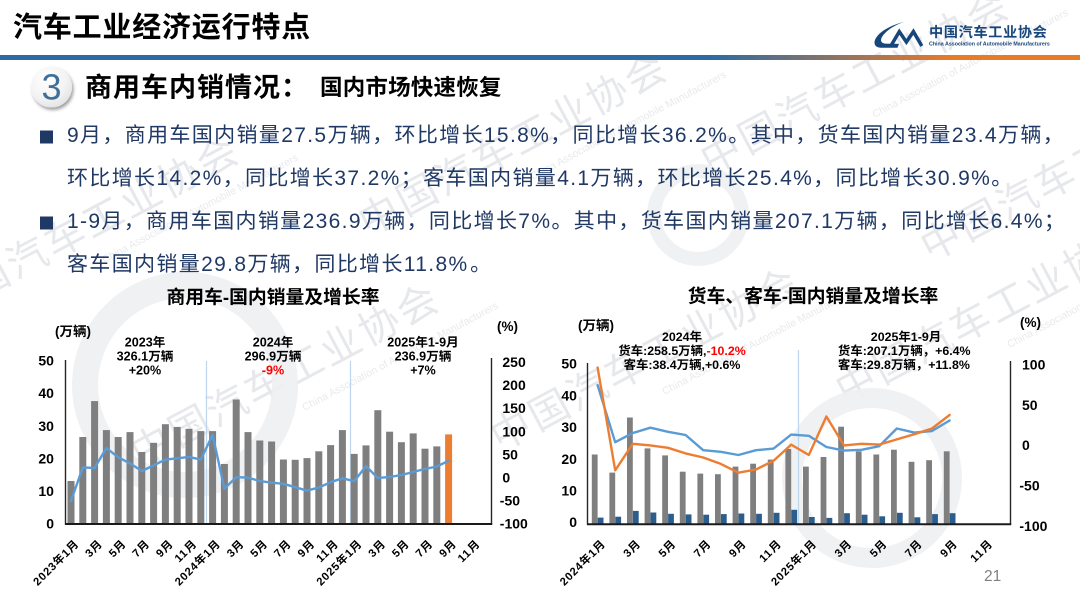 The image size is (1080, 607). Describe the element at coordinates (780, 178) in the screenshot. I see `svg-text: 25.4%` at that location.